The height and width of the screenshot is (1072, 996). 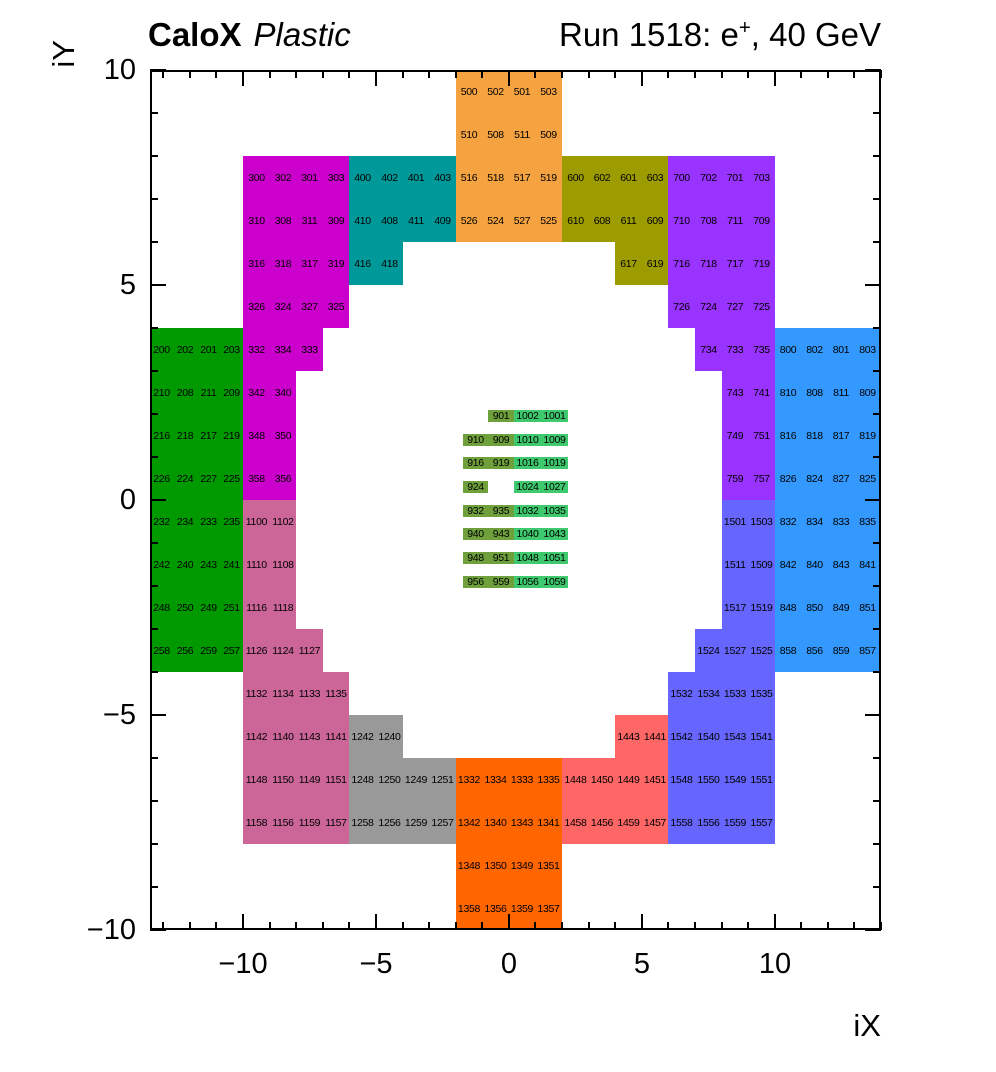 I want to click on calo-cell: 1335, so click(x=548, y=779).